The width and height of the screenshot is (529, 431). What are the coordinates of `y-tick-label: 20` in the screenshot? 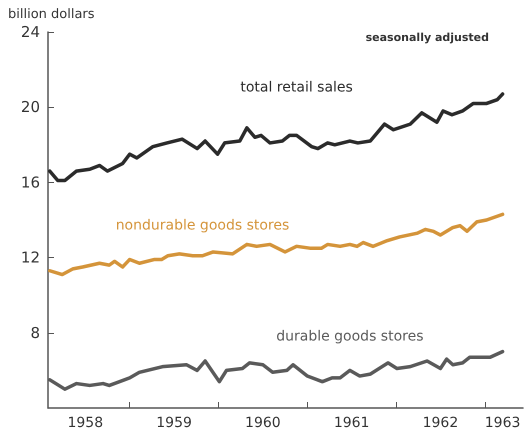 It's located at (30, 107).